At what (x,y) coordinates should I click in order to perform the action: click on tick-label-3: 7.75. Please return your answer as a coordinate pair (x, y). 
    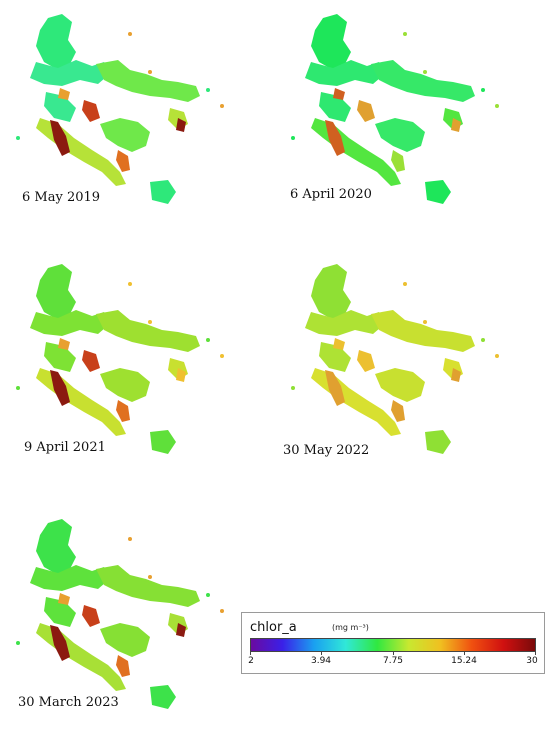
    Looking at the image, I should click on (393, 661).